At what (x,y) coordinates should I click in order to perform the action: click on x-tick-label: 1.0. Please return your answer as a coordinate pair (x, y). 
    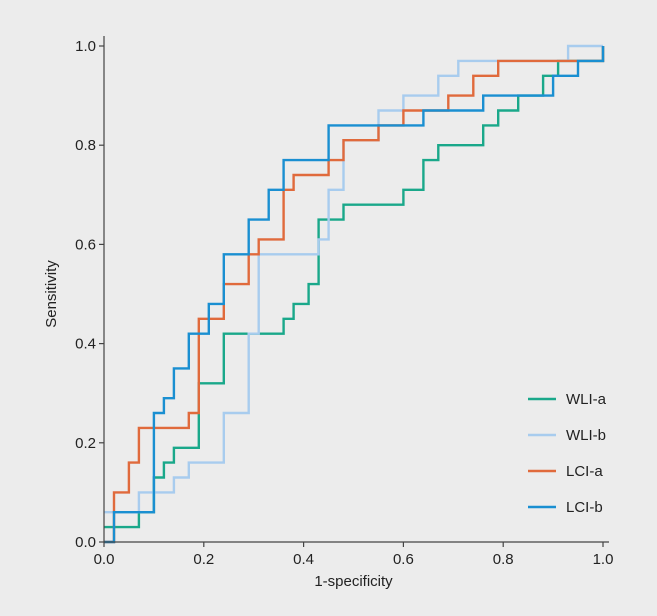
    Looking at the image, I should click on (603, 559).